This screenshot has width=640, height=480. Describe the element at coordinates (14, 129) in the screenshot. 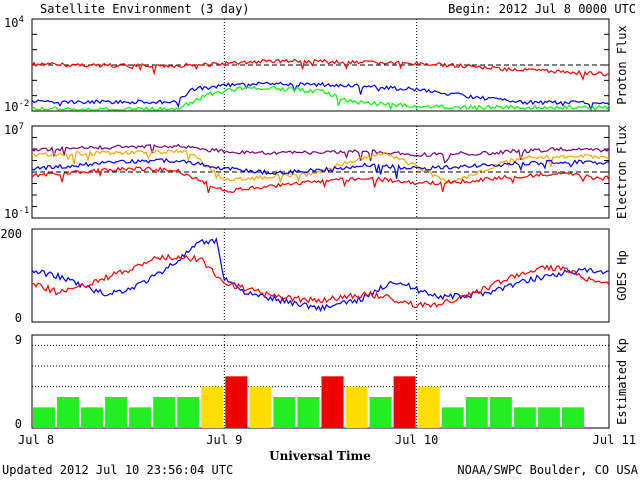

I see `electron-flux-ytick-label-0: 107` at that location.